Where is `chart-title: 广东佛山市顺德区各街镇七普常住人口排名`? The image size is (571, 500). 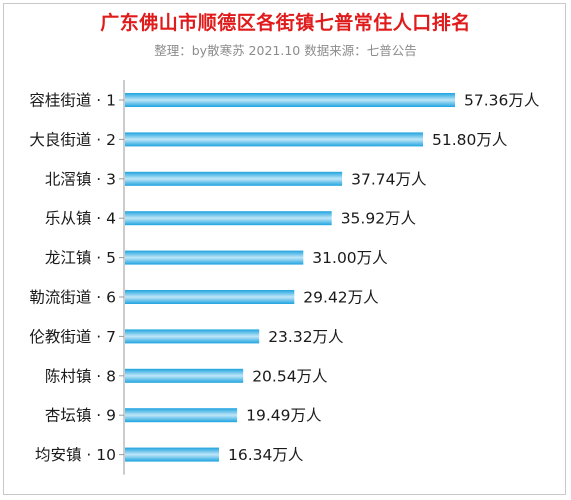
chart-title: 广东佛山市顺德区各街镇七普常住人口排名 is located at coordinates (285, 23).